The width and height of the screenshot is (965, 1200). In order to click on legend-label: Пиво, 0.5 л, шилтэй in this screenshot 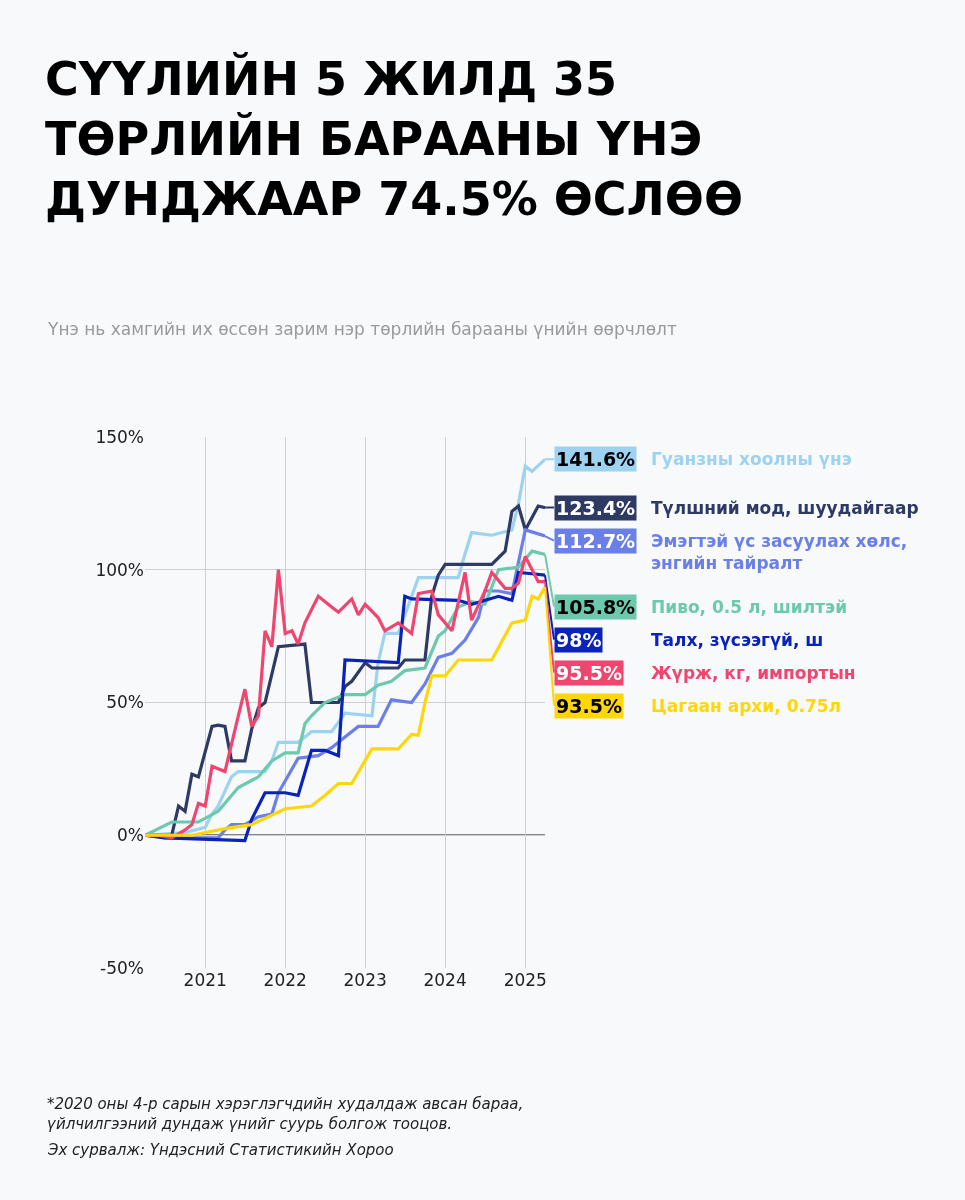, I will do `click(749, 607)`.